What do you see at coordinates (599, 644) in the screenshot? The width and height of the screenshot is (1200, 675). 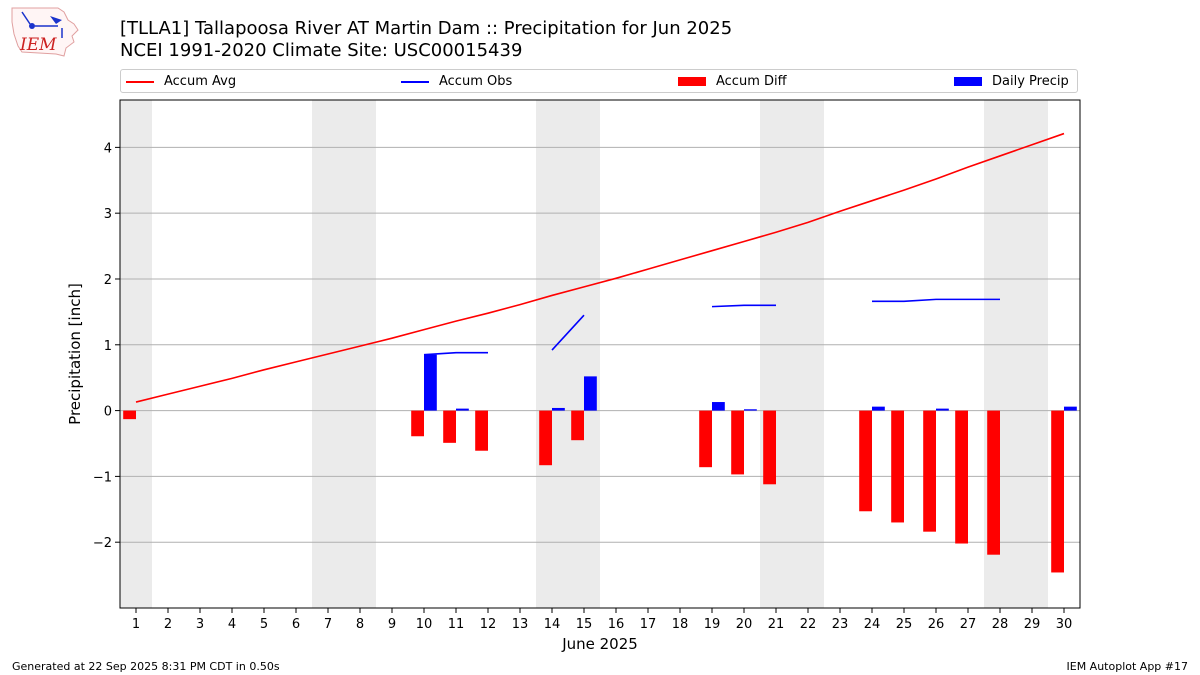 I see `x-axis-label: June 2025` at bounding box center [599, 644].